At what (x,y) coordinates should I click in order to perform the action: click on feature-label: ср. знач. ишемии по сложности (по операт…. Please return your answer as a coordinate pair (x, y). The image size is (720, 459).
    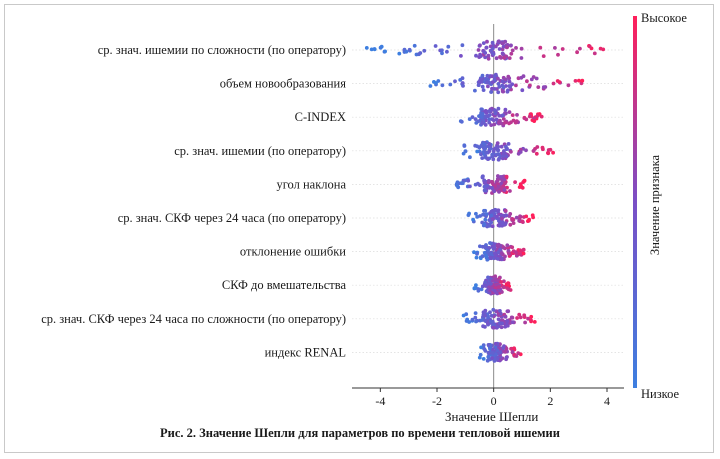
    Looking at the image, I should click on (222, 50).